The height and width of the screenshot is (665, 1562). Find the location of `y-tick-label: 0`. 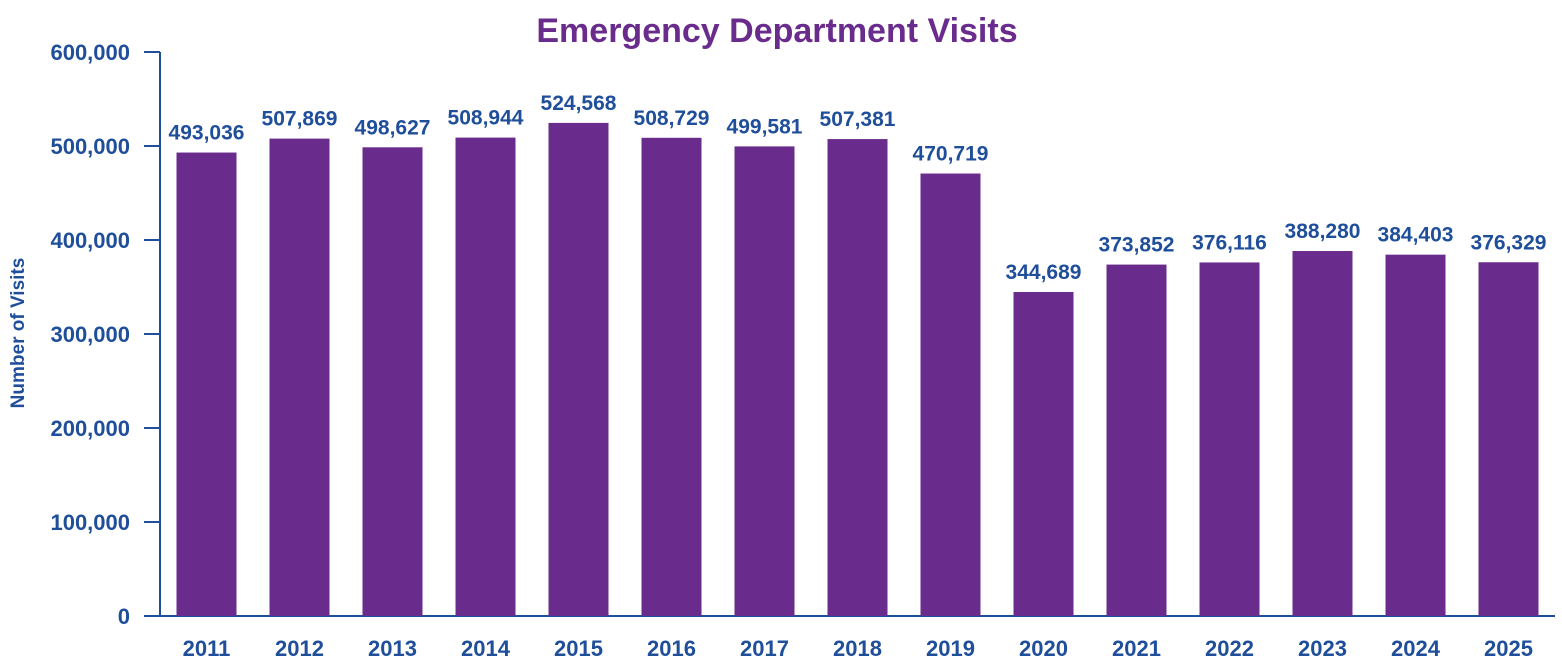

y-tick-label: 0 is located at coordinates (124, 616).